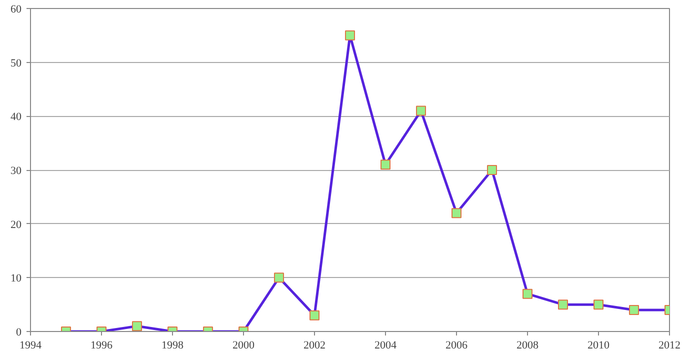 This screenshot has width=685, height=353. I want to click on y-tick-label: 50, so click(16, 63).